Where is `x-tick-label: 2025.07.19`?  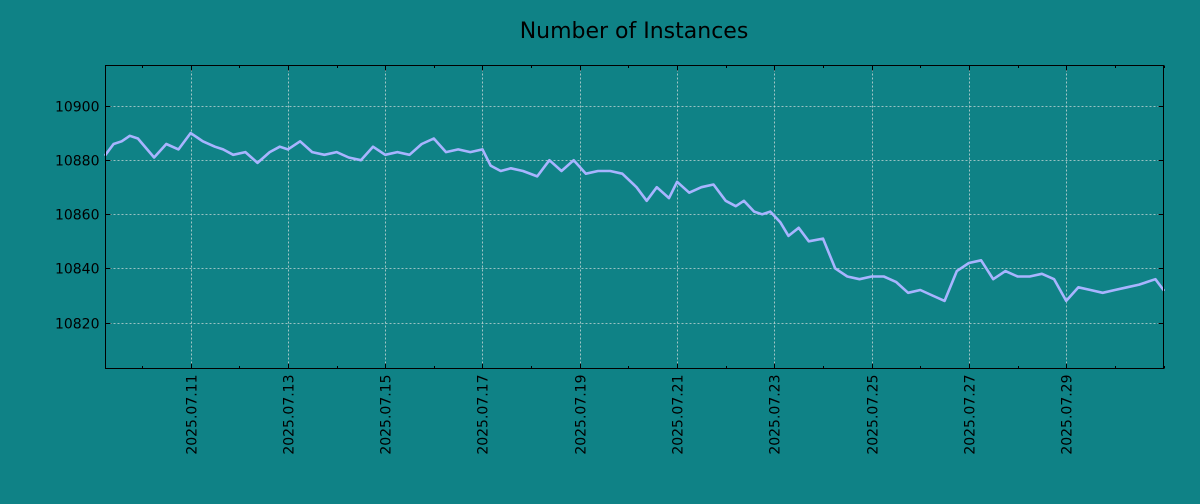
x-tick-label: 2025.07.19 is located at coordinates (582, 415).